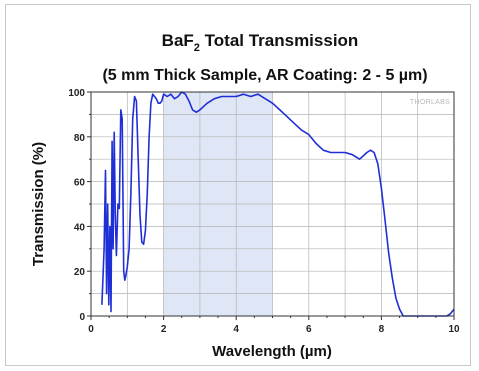 This screenshot has width=479, height=371. What do you see at coordinates (80, 138) in the screenshot?
I see `y-tick-label: 80` at bounding box center [80, 138].